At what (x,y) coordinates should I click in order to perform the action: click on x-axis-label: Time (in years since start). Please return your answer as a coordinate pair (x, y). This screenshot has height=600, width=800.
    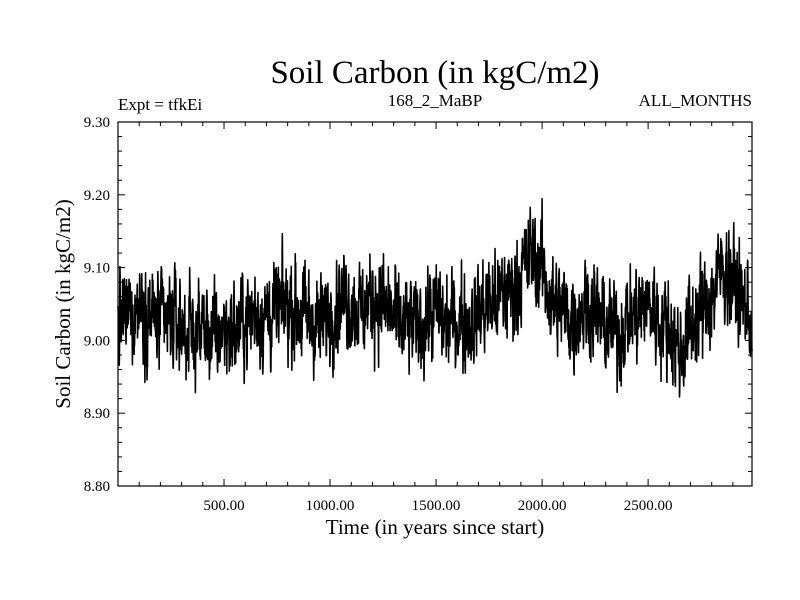
    Looking at the image, I should click on (435, 527).